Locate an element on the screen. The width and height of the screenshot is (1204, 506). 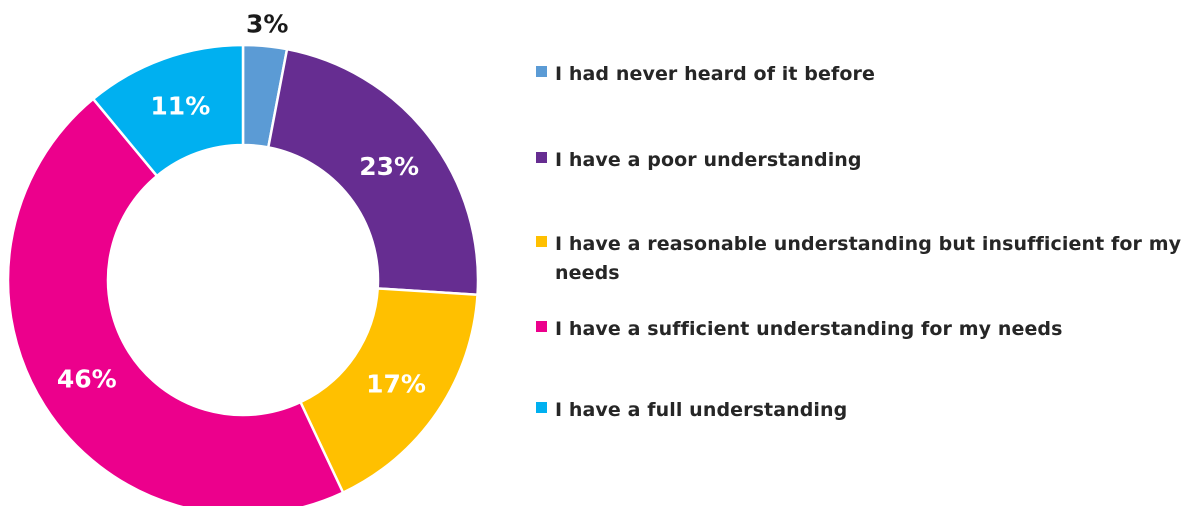
legend-item-poor-understanding: I have a poor understanding is located at coordinates (865, 160).